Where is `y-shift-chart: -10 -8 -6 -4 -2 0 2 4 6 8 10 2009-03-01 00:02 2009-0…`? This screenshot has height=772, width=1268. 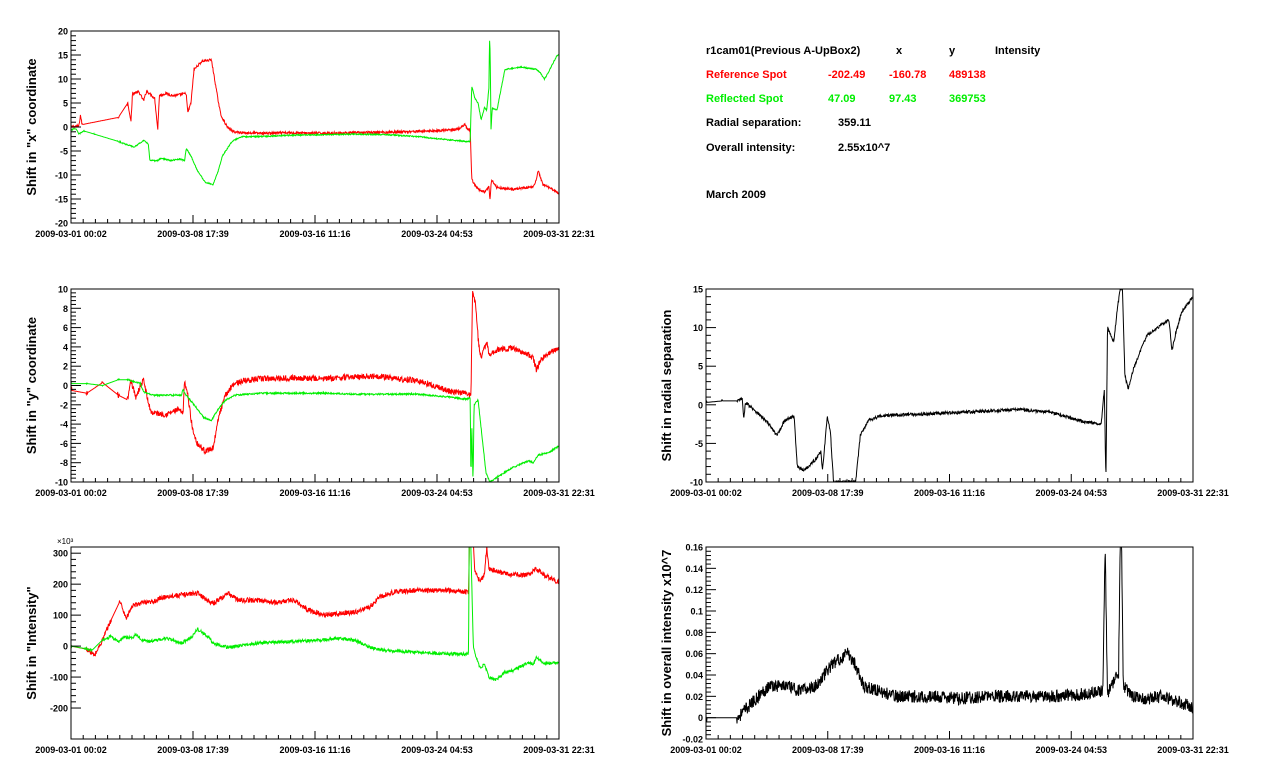
y-shift-chart: -10 -8 -6 -4 -2 0 2 4 6 8 10 2009-03-01 00:02 2009-0… is located at coordinates (309, 392).